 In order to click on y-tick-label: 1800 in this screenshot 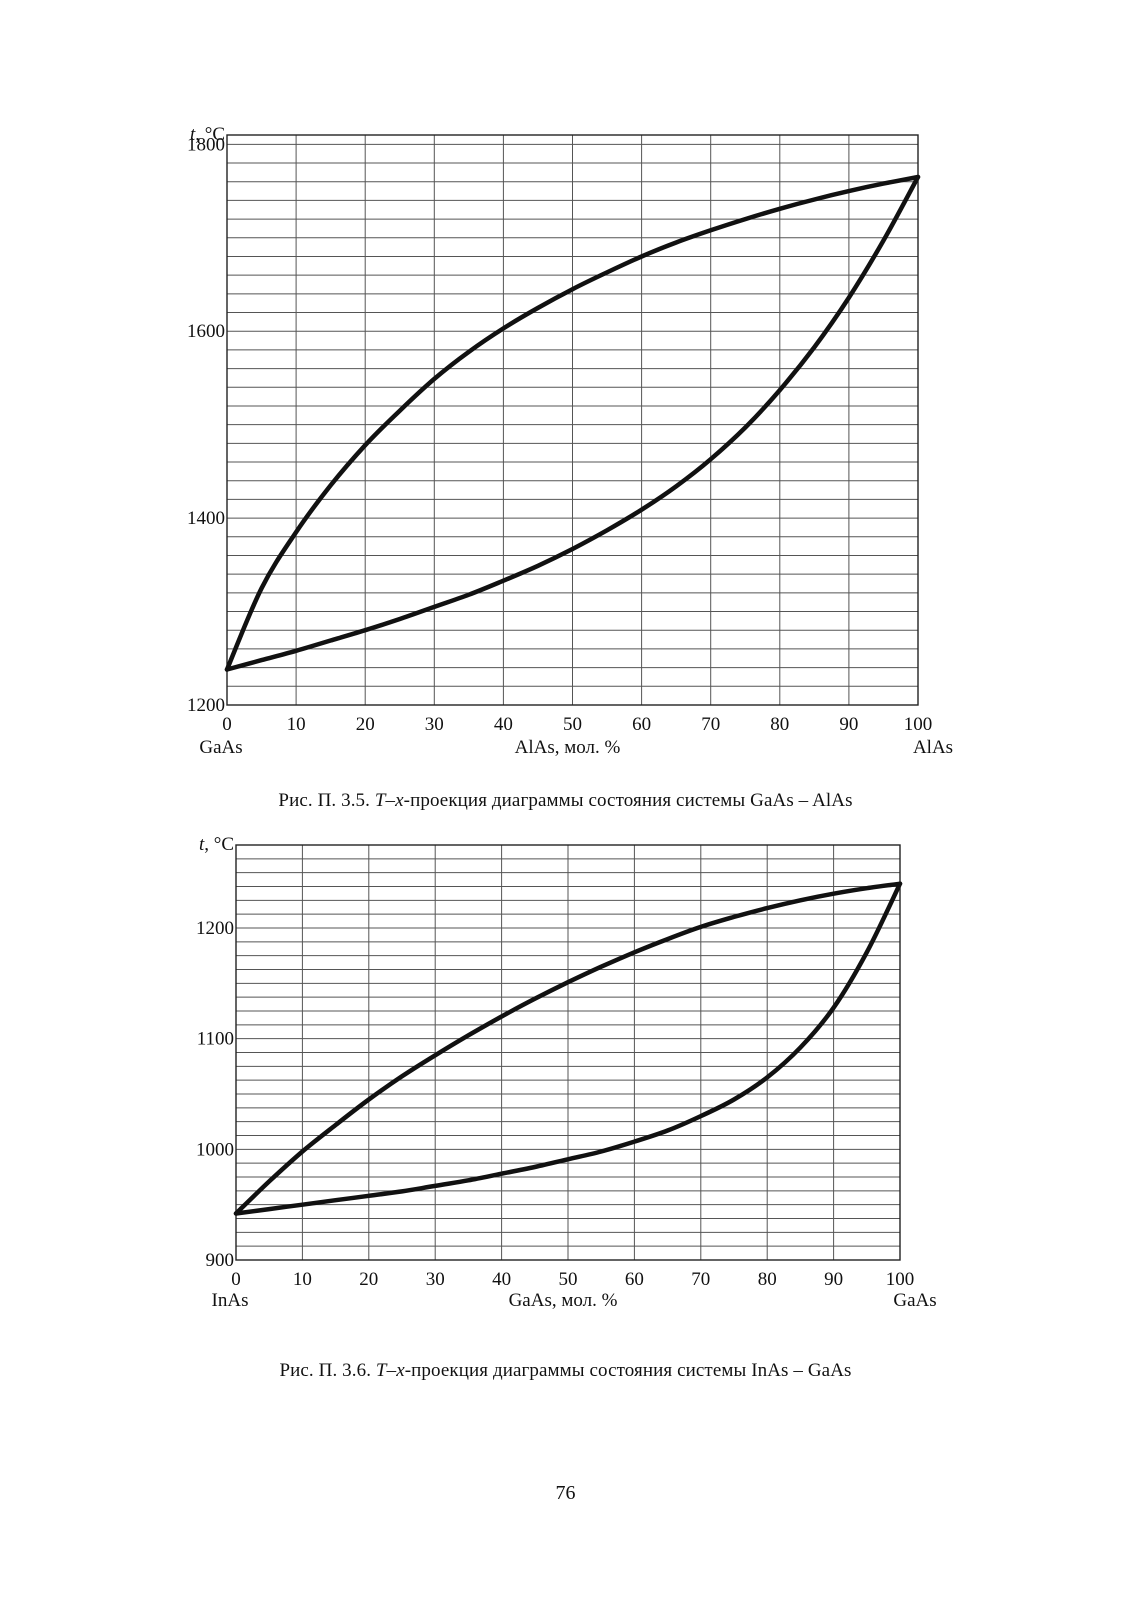, I will do `click(206, 144)`.